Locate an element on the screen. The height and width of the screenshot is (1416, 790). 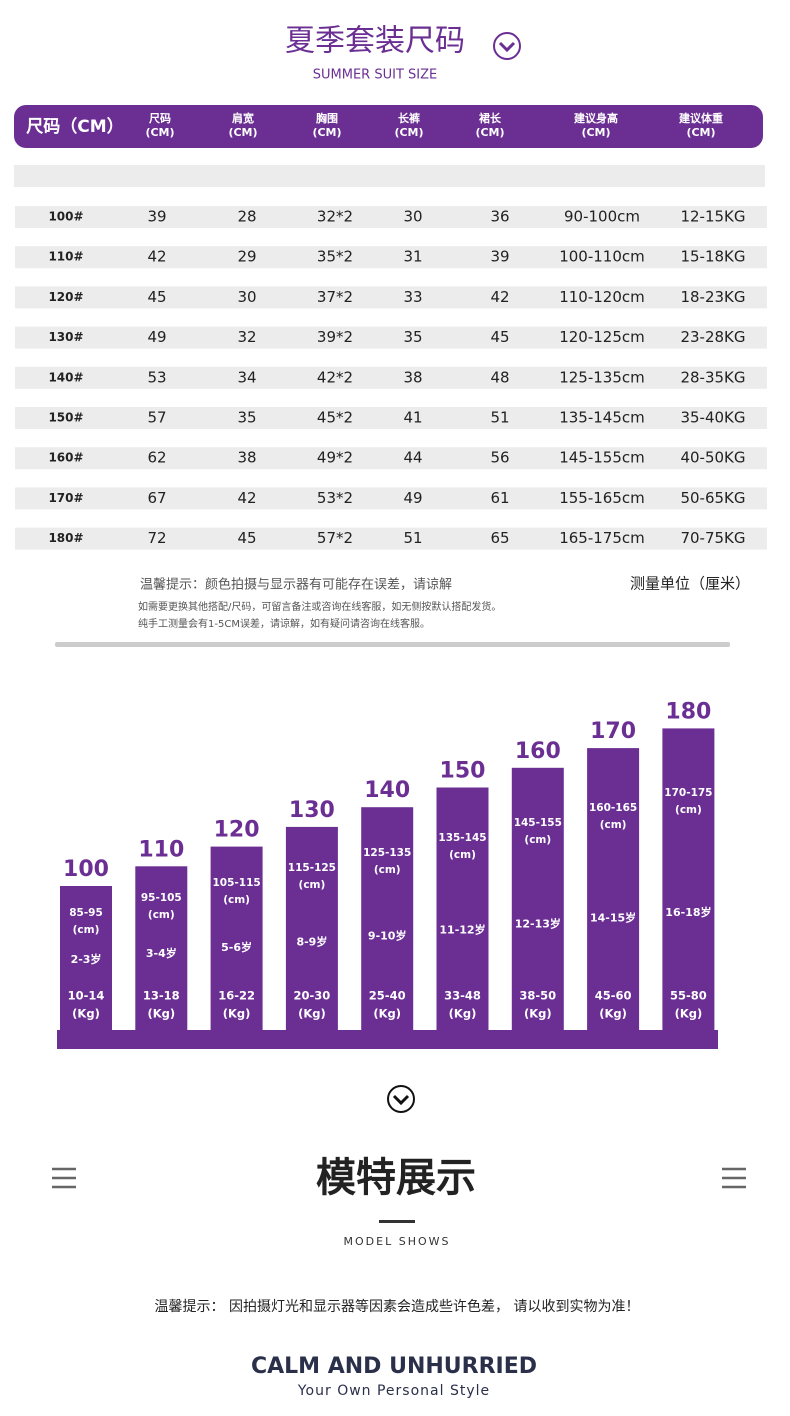
table-cell: 49*2 is located at coordinates (335, 458).